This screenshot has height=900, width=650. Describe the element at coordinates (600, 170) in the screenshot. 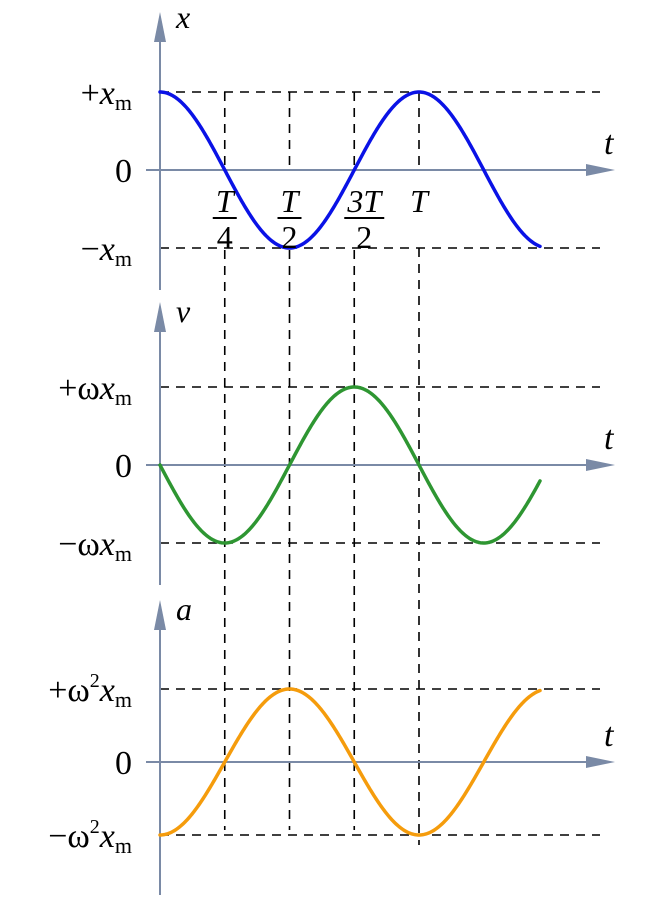

I see `t-axis-arrow-displacement` at that location.